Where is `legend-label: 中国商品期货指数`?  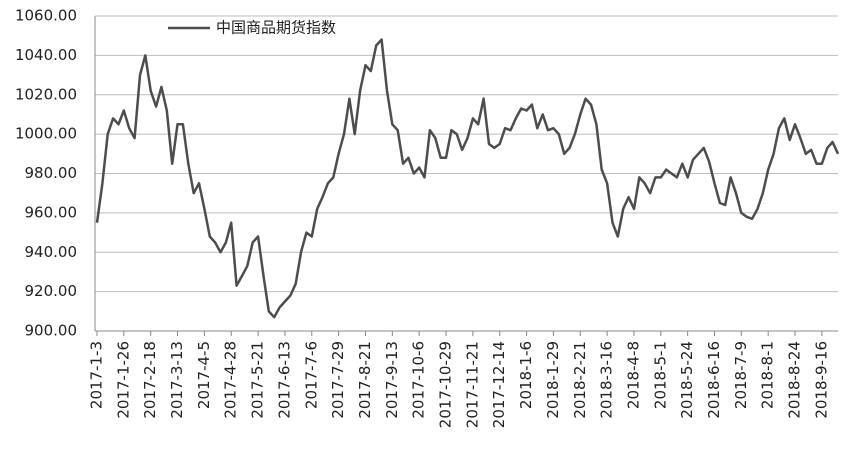 legend-label: 中国商品期货指数 is located at coordinates (276, 28).